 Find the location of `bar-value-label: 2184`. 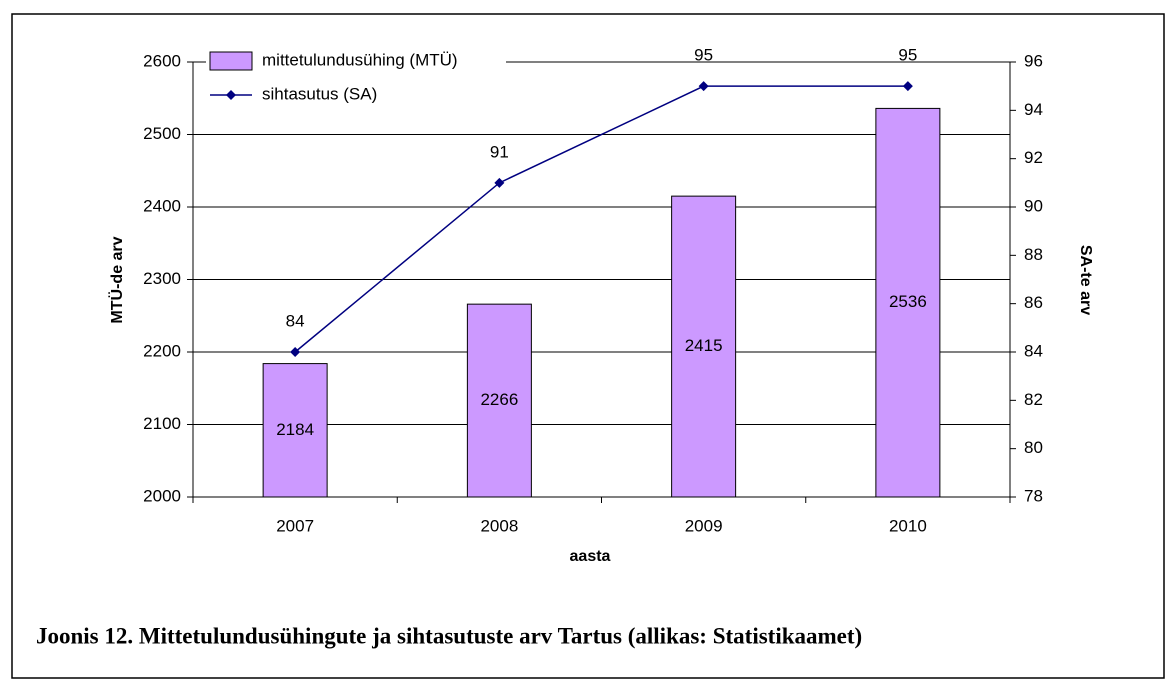

bar-value-label: 2184 is located at coordinates (295, 429).